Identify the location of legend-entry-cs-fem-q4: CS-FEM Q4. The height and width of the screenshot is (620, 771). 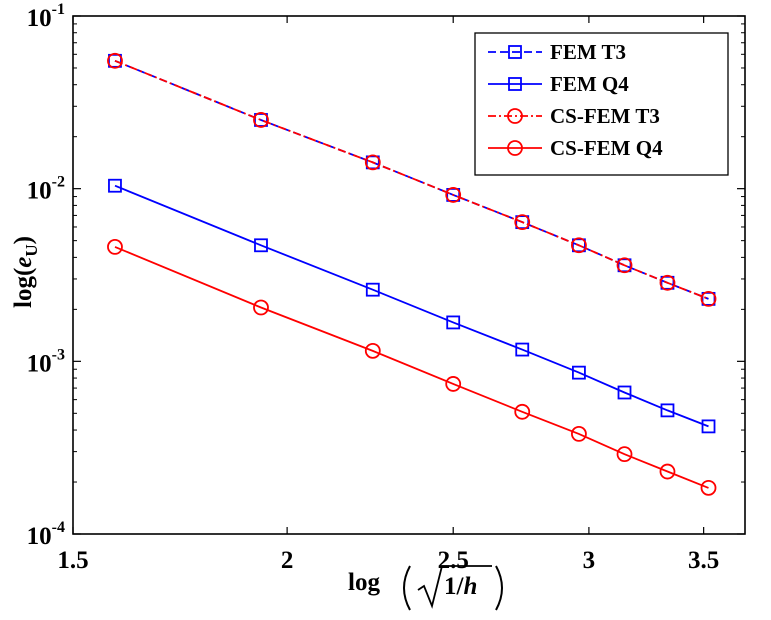
(575, 148).